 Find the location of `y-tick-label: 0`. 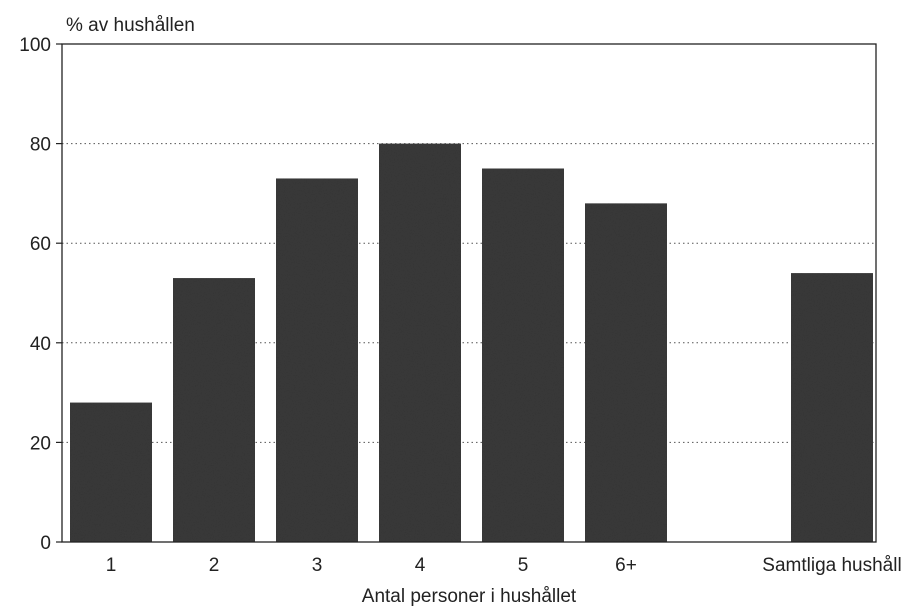

y-tick-label: 0 is located at coordinates (45, 543).